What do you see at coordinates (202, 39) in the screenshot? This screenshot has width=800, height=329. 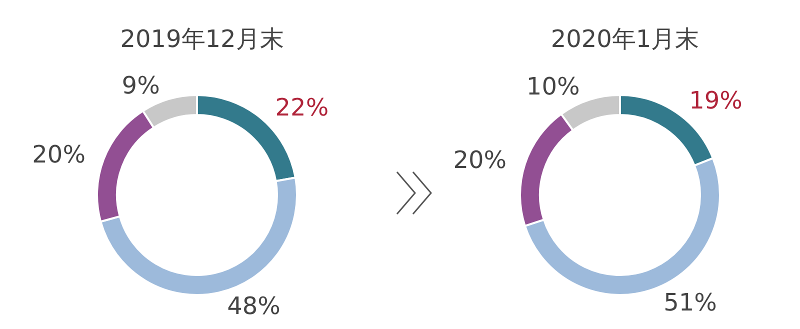 I see `chart-title: 2019年12月末` at bounding box center [202, 39].